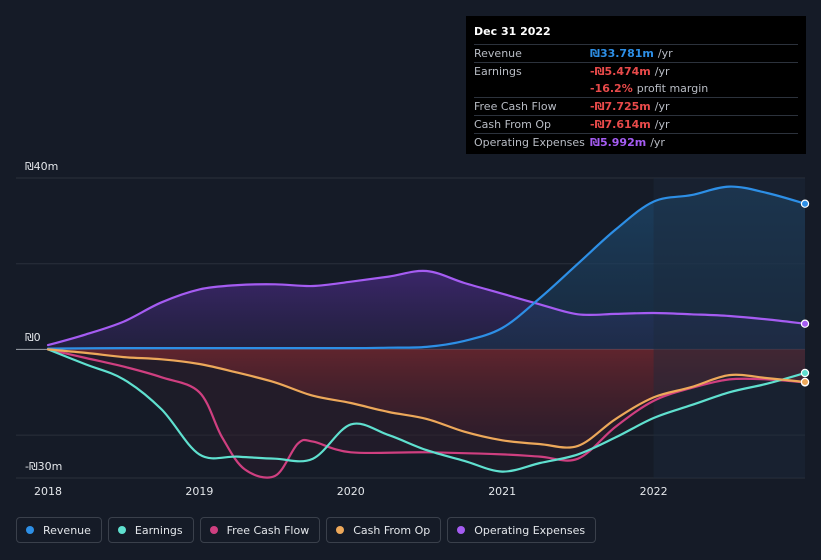  What do you see at coordinates (513, 124) in the screenshot?
I see `tooltip-label: Cash From Op` at bounding box center [513, 124].